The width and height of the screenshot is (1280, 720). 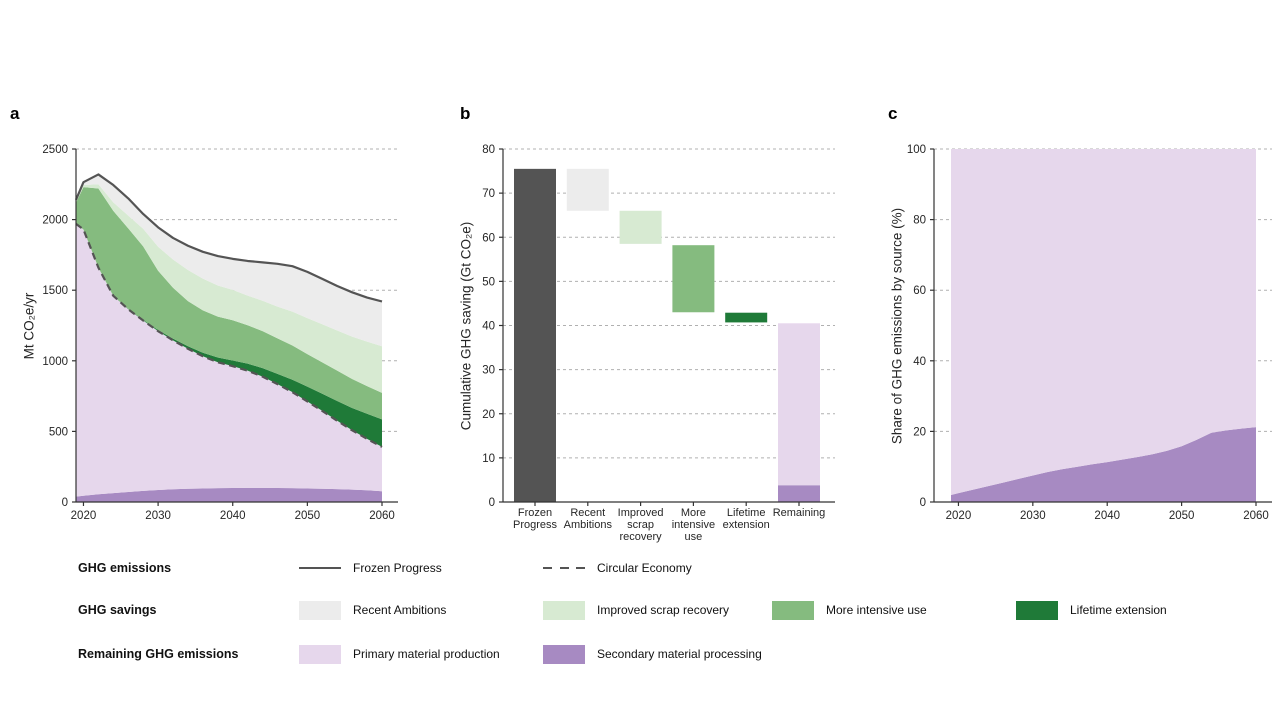 I want to click on legend-item-more-intensive-use: More intensive use, so click(x=849, y=610).